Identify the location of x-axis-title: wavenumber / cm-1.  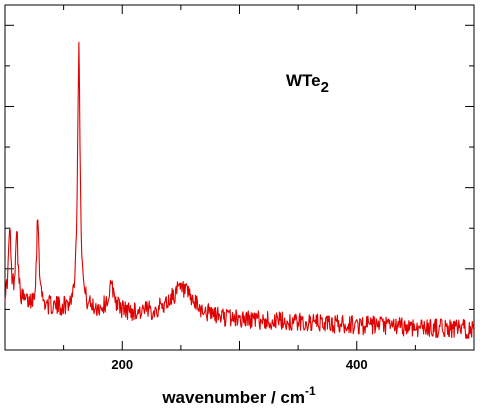
(238, 395).